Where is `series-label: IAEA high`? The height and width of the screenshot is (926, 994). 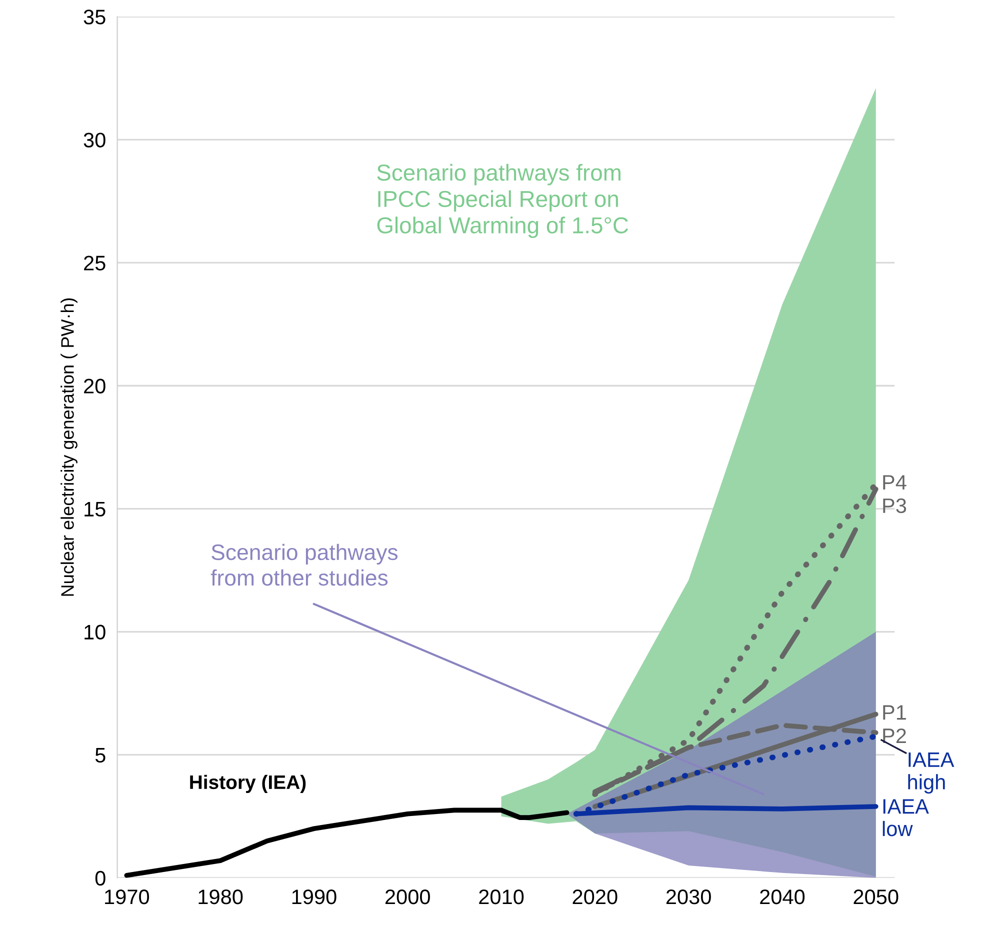 series-label: IAEA high is located at coordinates (931, 773).